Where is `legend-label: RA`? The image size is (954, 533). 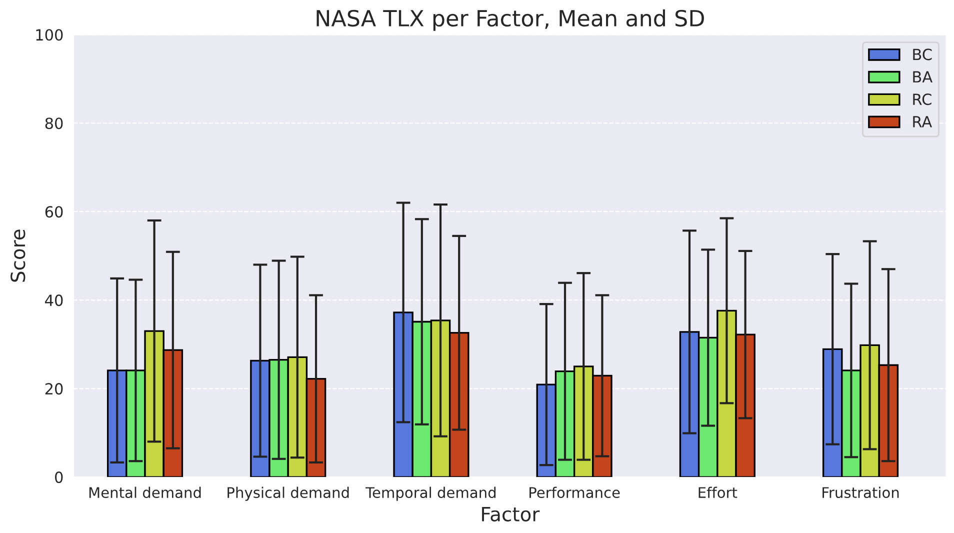 legend-label: RA is located at coordinates (922, 122).